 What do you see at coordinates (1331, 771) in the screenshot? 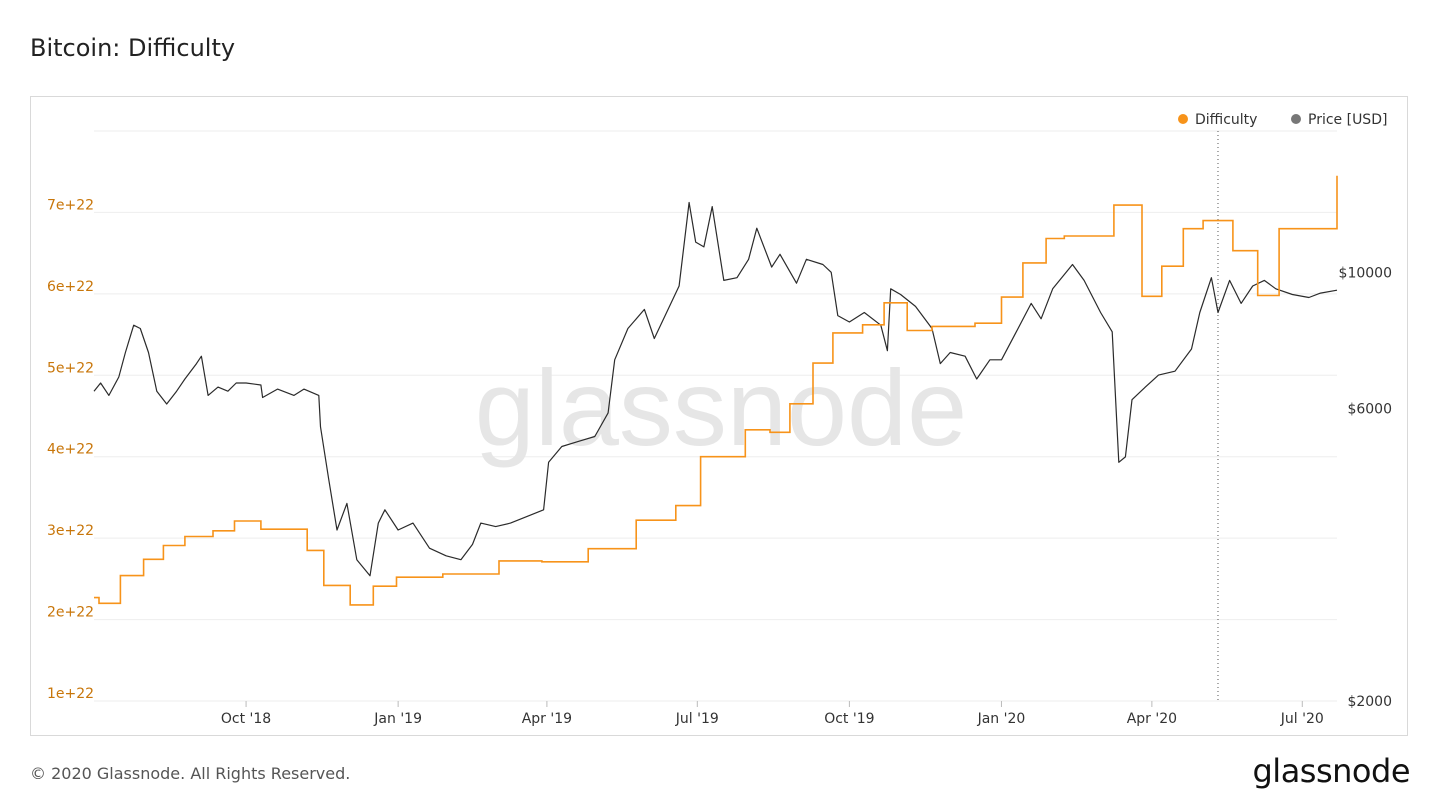
I see `glassnode-logo: glassnode` at bounding box center [1331, 771].